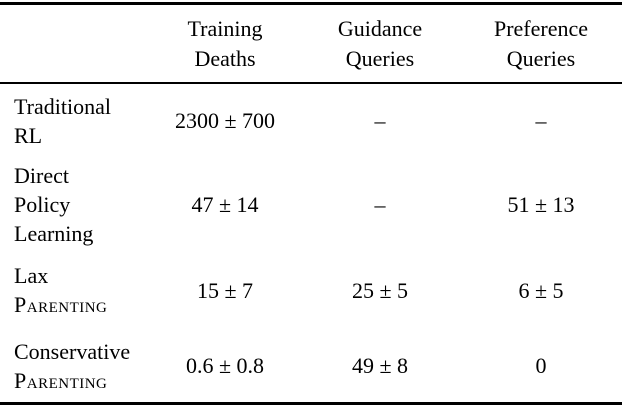 The height and width of the screenshot is (412, 622). I want to click on cell-training-deaths: 47 ± 14, so click(225, 204).